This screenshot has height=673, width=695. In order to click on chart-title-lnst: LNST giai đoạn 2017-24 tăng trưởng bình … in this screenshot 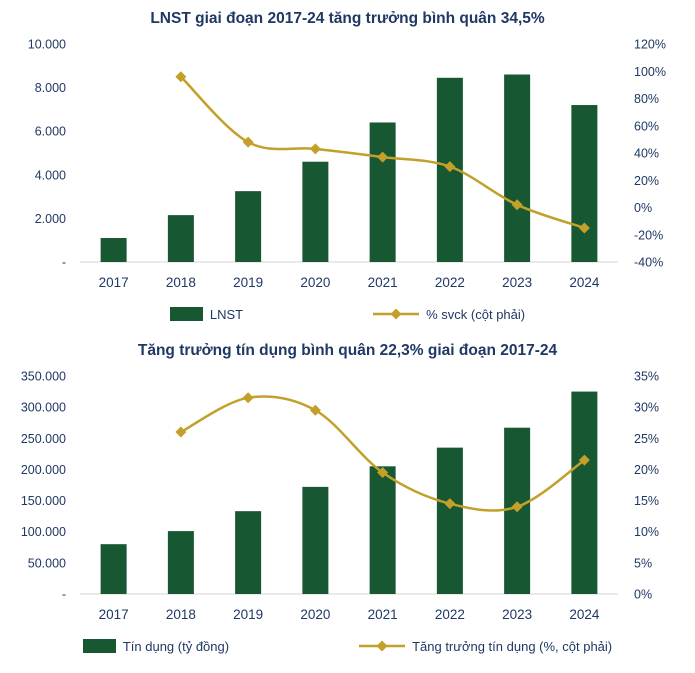, I will do `click(347, 18)`.